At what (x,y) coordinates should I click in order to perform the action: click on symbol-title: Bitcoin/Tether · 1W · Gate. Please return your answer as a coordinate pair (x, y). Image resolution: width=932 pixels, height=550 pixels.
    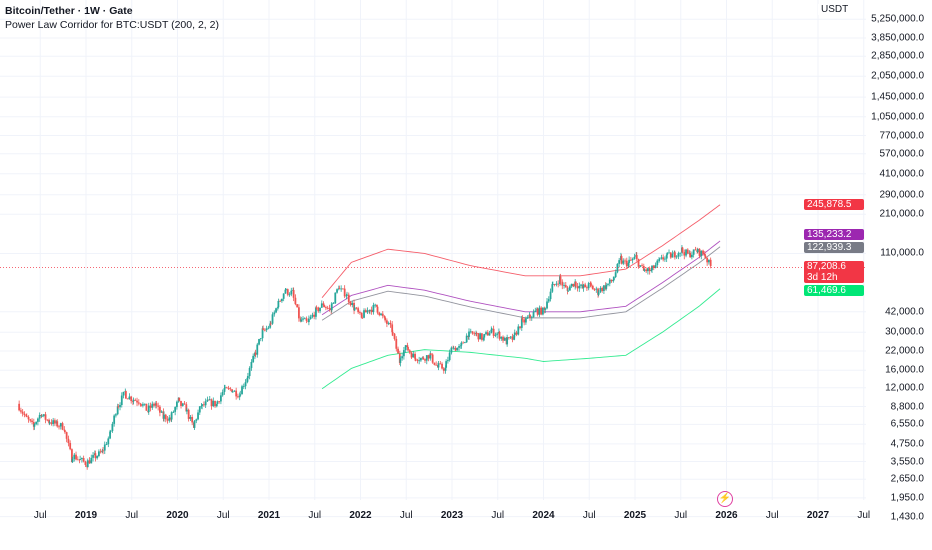
    Looking at the image, I should click on (69, 11).